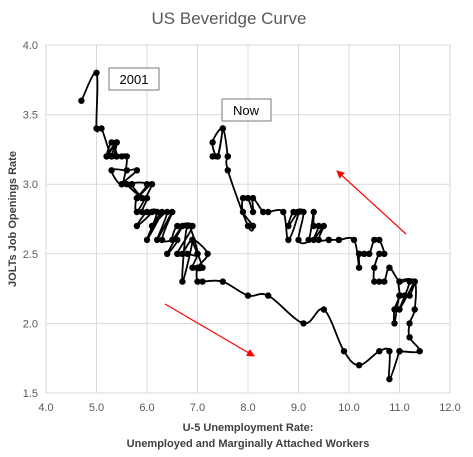 The image size is (473, 457). What do you see at coordinates (30, 324) in the screenshot?
I see `y-tick-label: 2.0` at bounding box center [30, 324].